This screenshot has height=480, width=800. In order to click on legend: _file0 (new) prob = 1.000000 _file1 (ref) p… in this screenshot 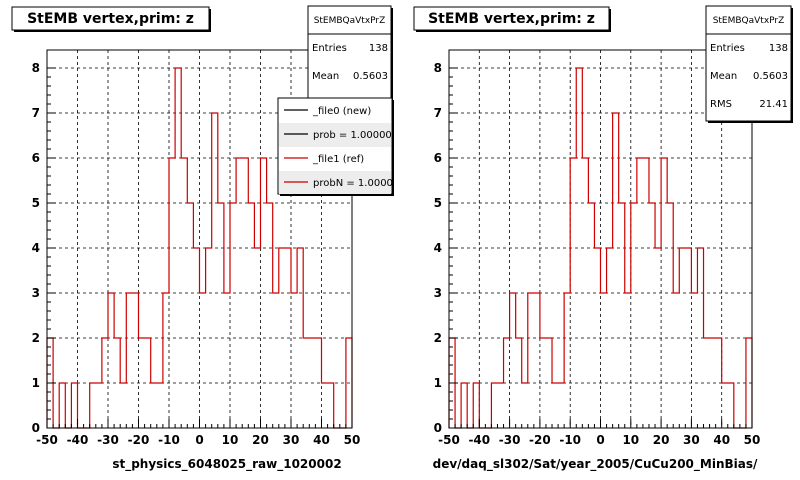, I will do `click(341, 146)`.